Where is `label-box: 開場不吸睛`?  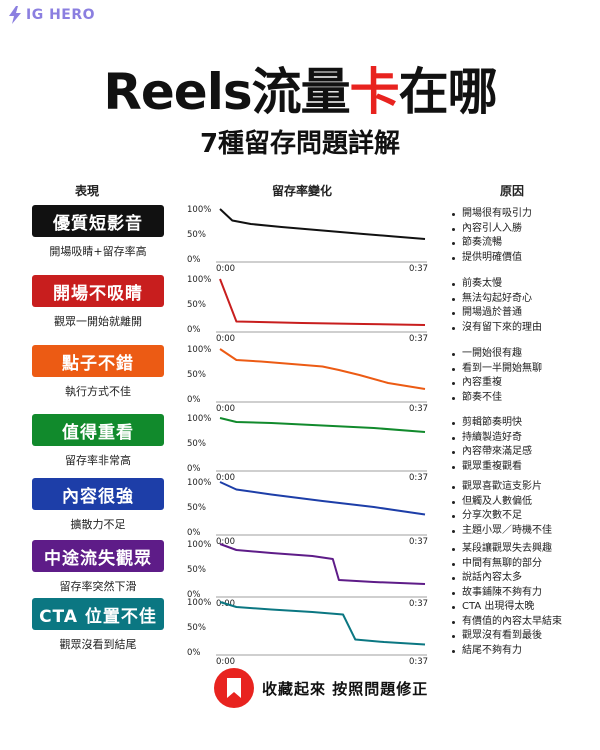
label-box: 開場不吸睛 is located at coordinates (98, 291).